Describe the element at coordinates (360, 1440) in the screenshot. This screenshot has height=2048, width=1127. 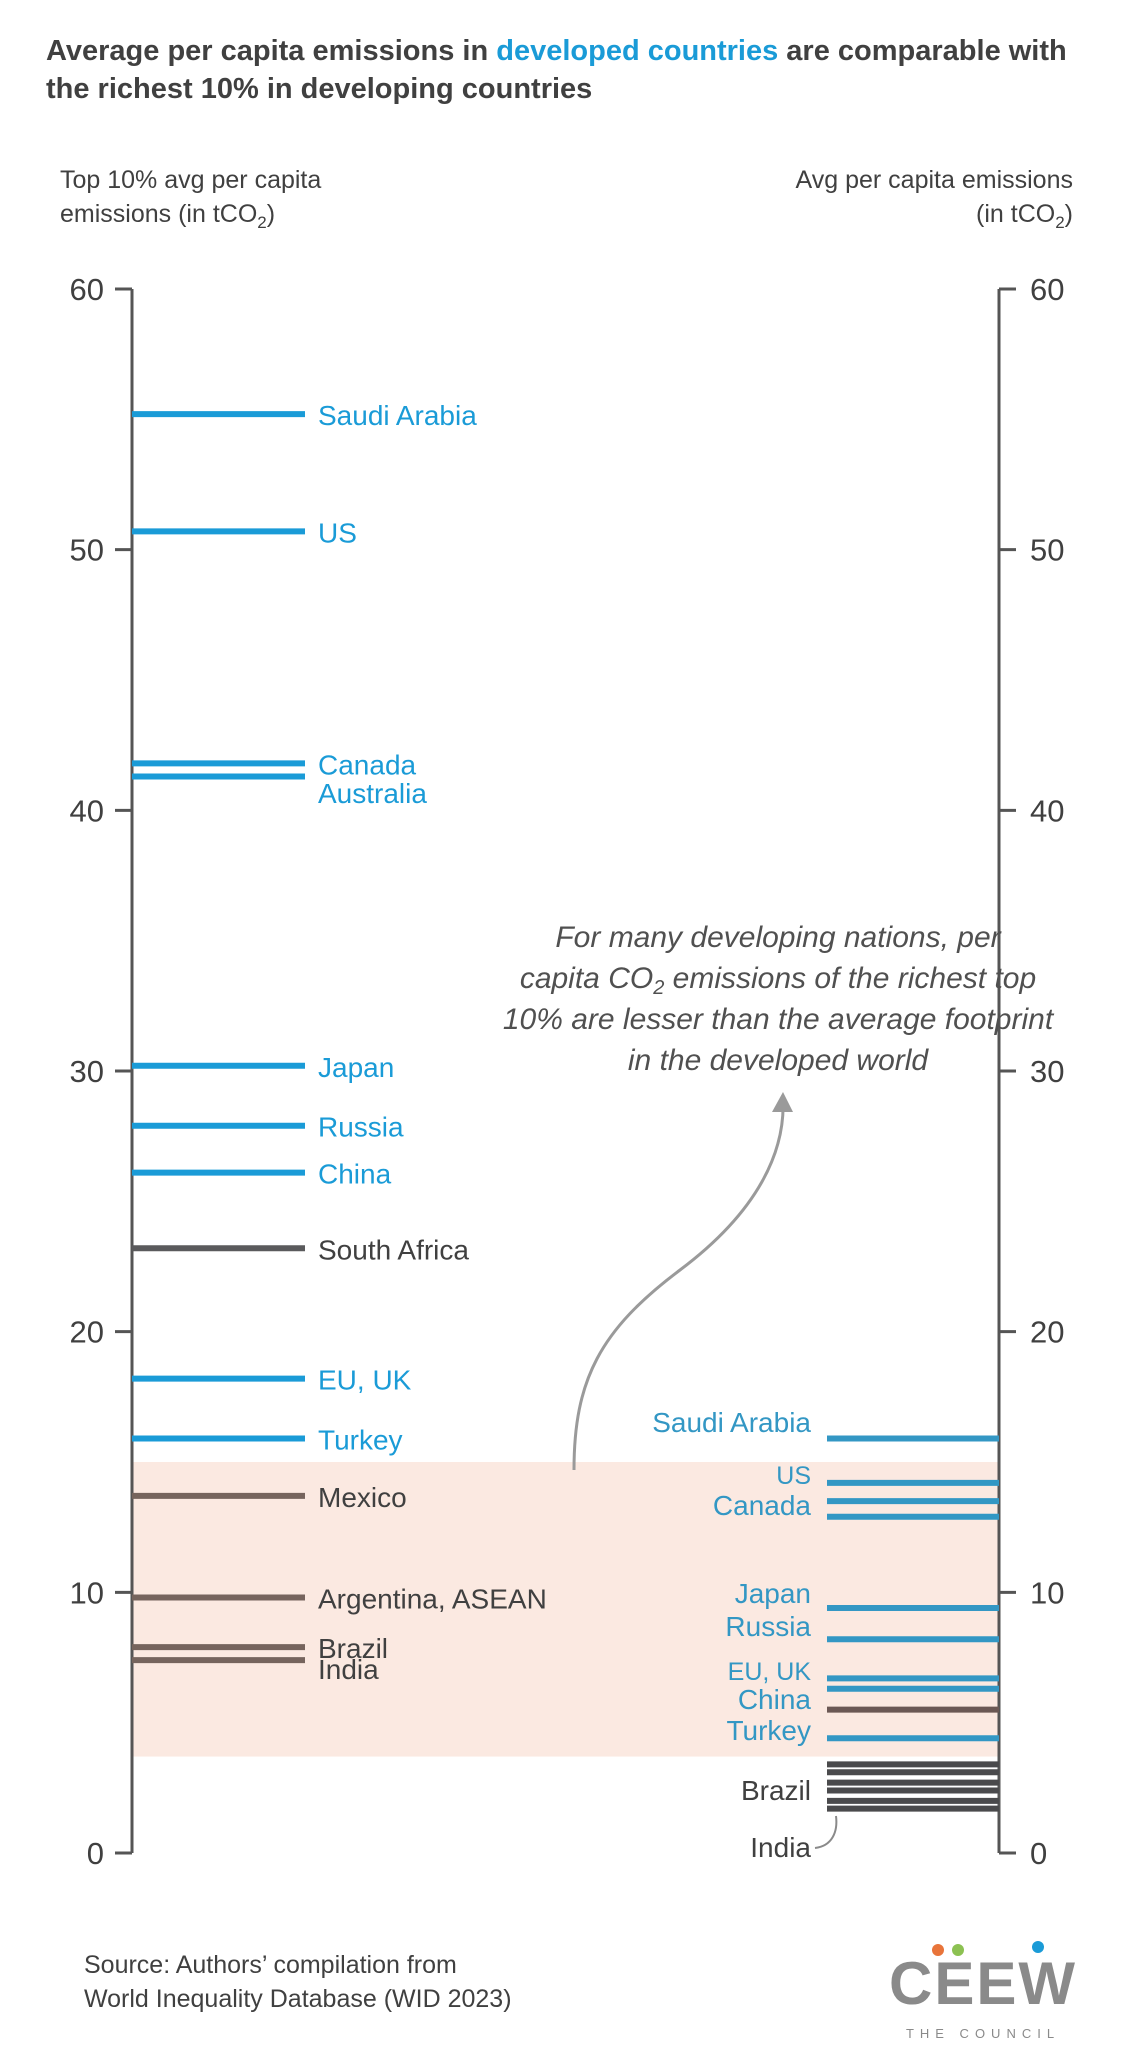
I see `left-bar-label: Turkey` at that location.